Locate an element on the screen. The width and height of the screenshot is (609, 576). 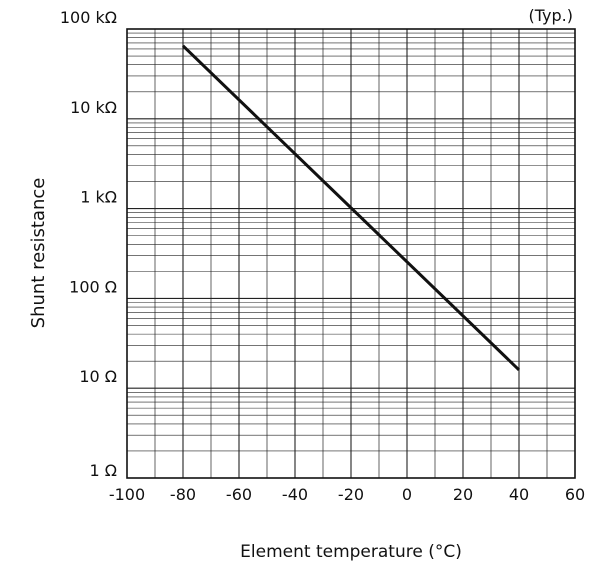
y-tick-label: 100 kΩ is located at coordinates (88, 17).